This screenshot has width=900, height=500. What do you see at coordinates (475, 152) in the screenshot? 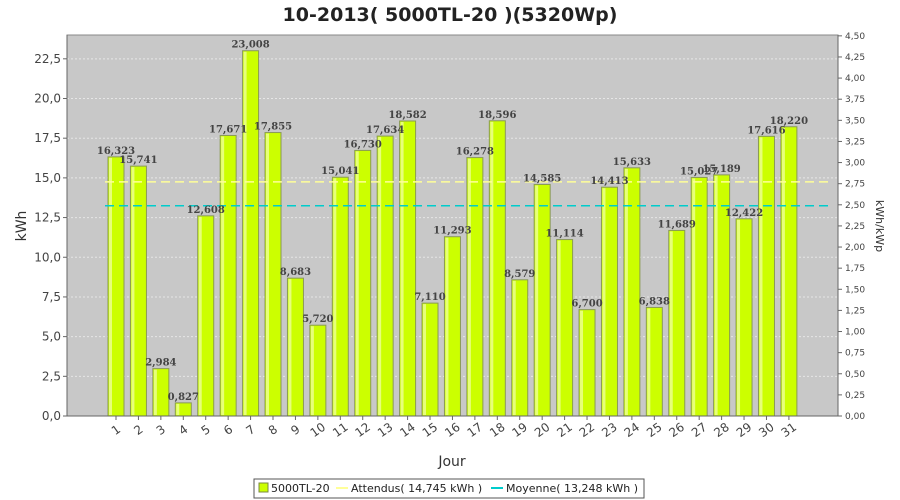
I see `data-label: 16,278` at bounding box center [475, 152].